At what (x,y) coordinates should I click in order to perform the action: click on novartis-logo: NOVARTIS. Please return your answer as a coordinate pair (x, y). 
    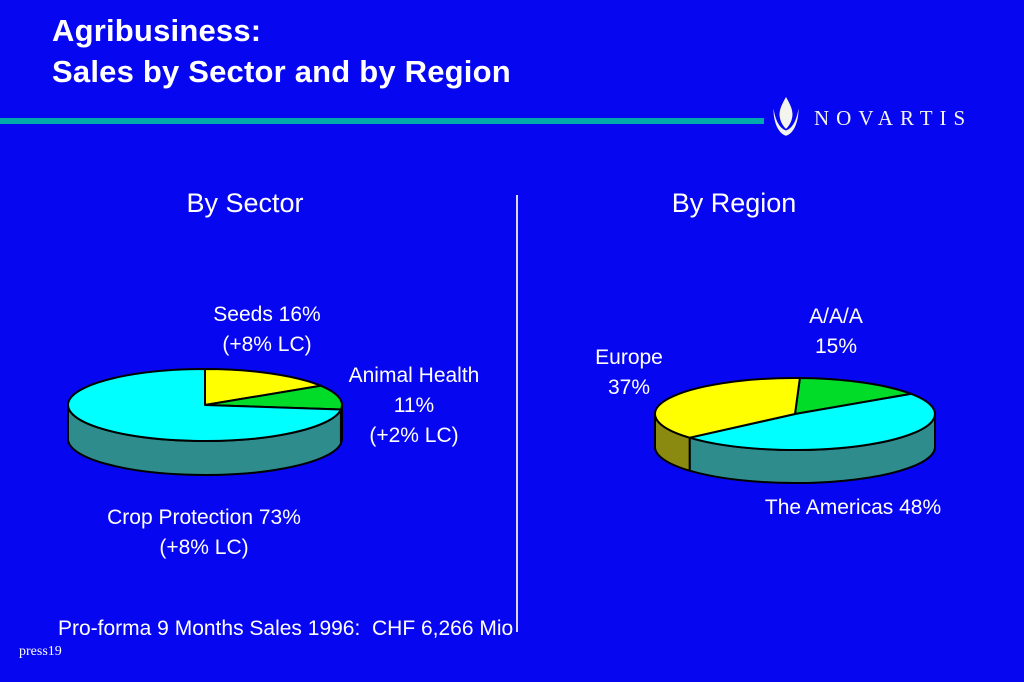
    Looking at the image, I should click on (883, 120).